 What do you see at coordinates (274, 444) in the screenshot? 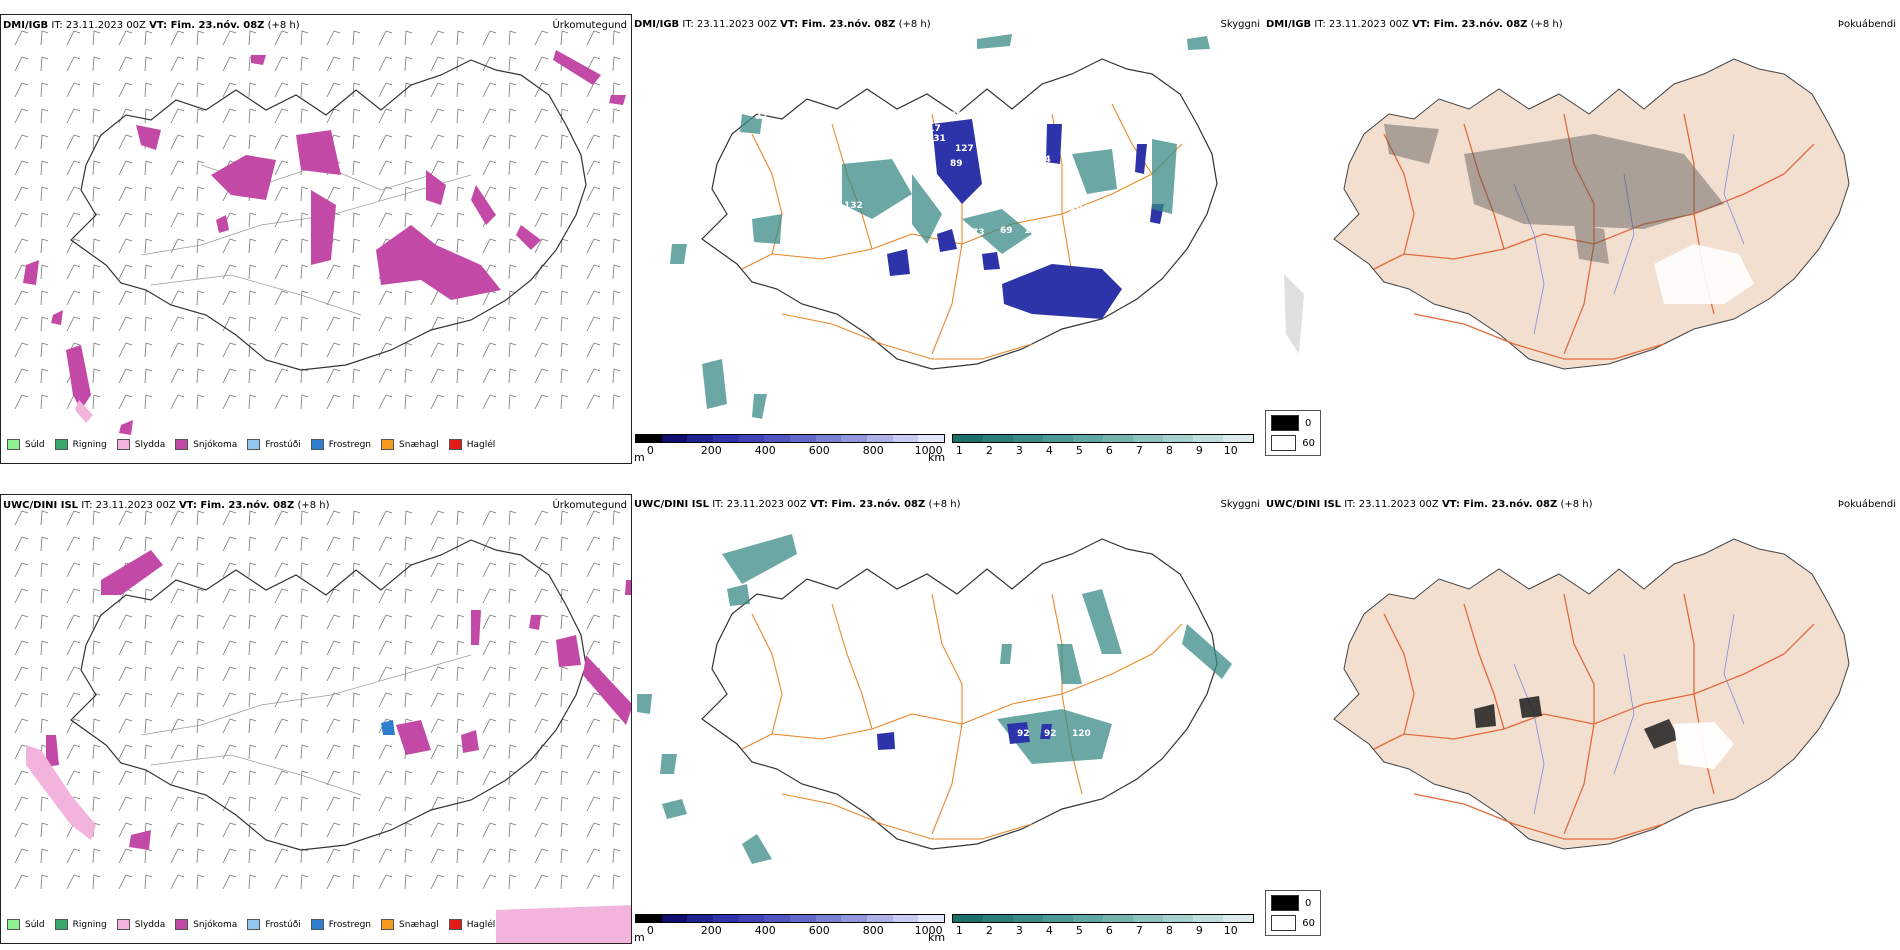
I see `legend-item-frostudi: Frostúði` at bounding box center [274, 444].